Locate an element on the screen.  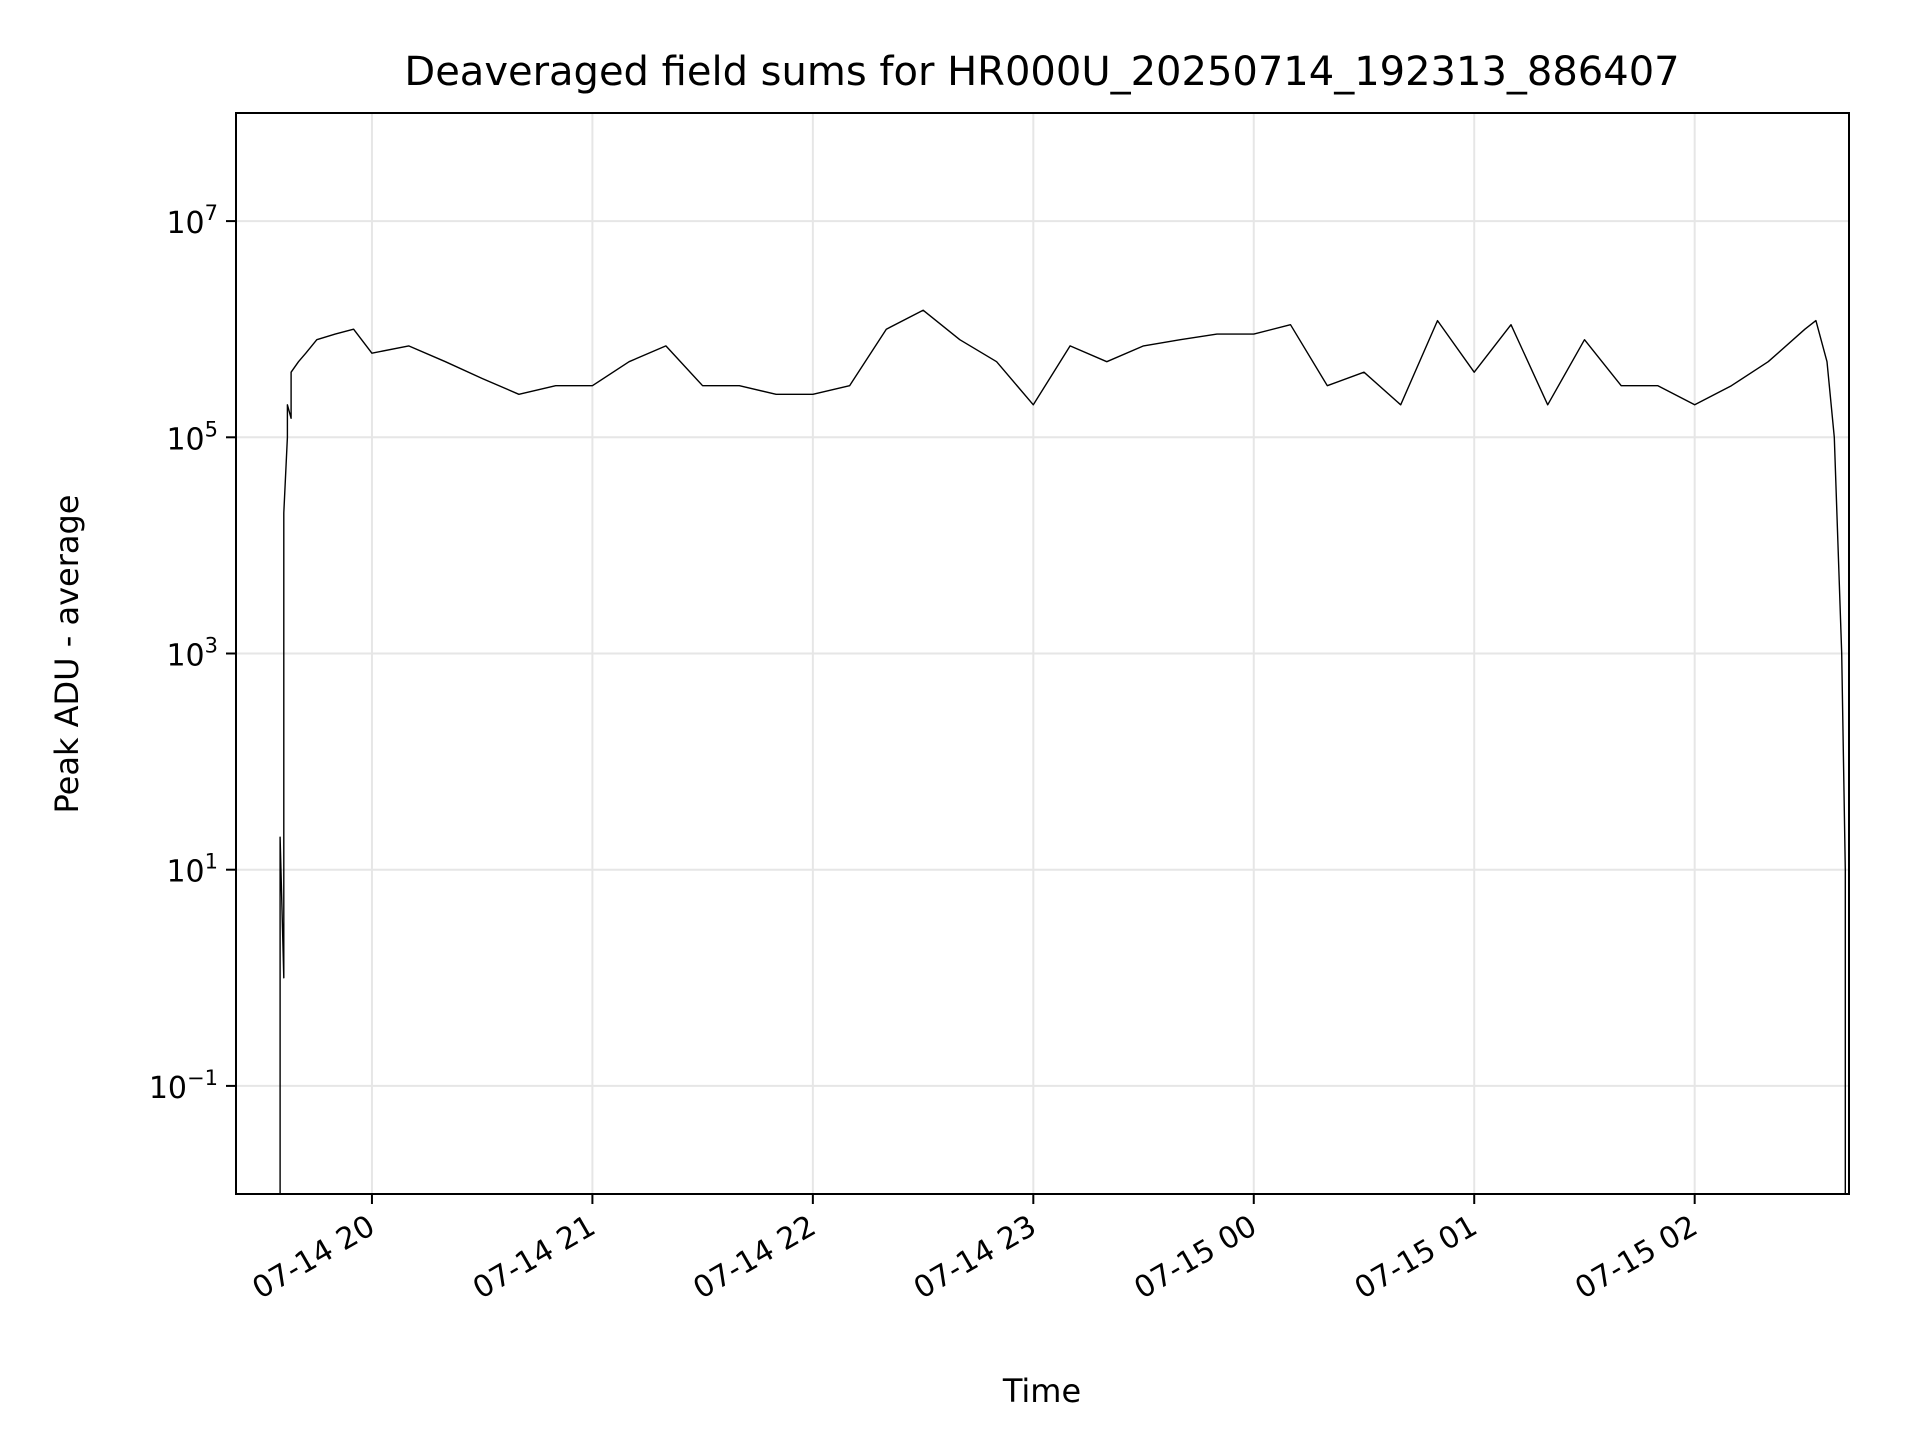
x-axis-title: Time is located at coordinates (1041, 1391).